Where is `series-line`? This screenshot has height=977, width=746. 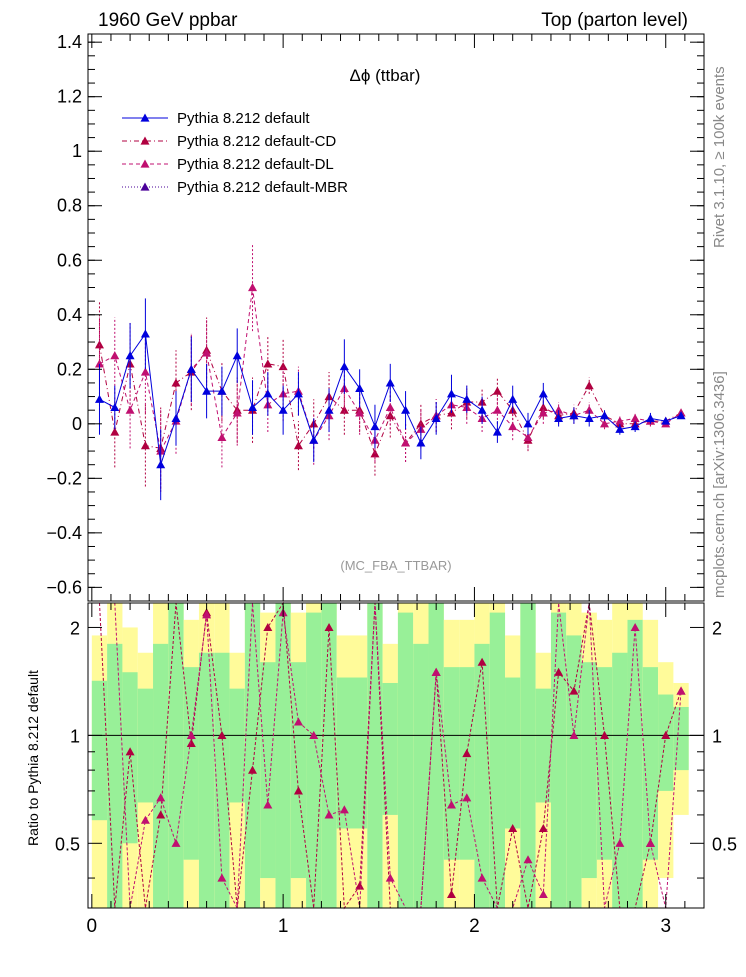
series-line is located at coordinates (390, 400).